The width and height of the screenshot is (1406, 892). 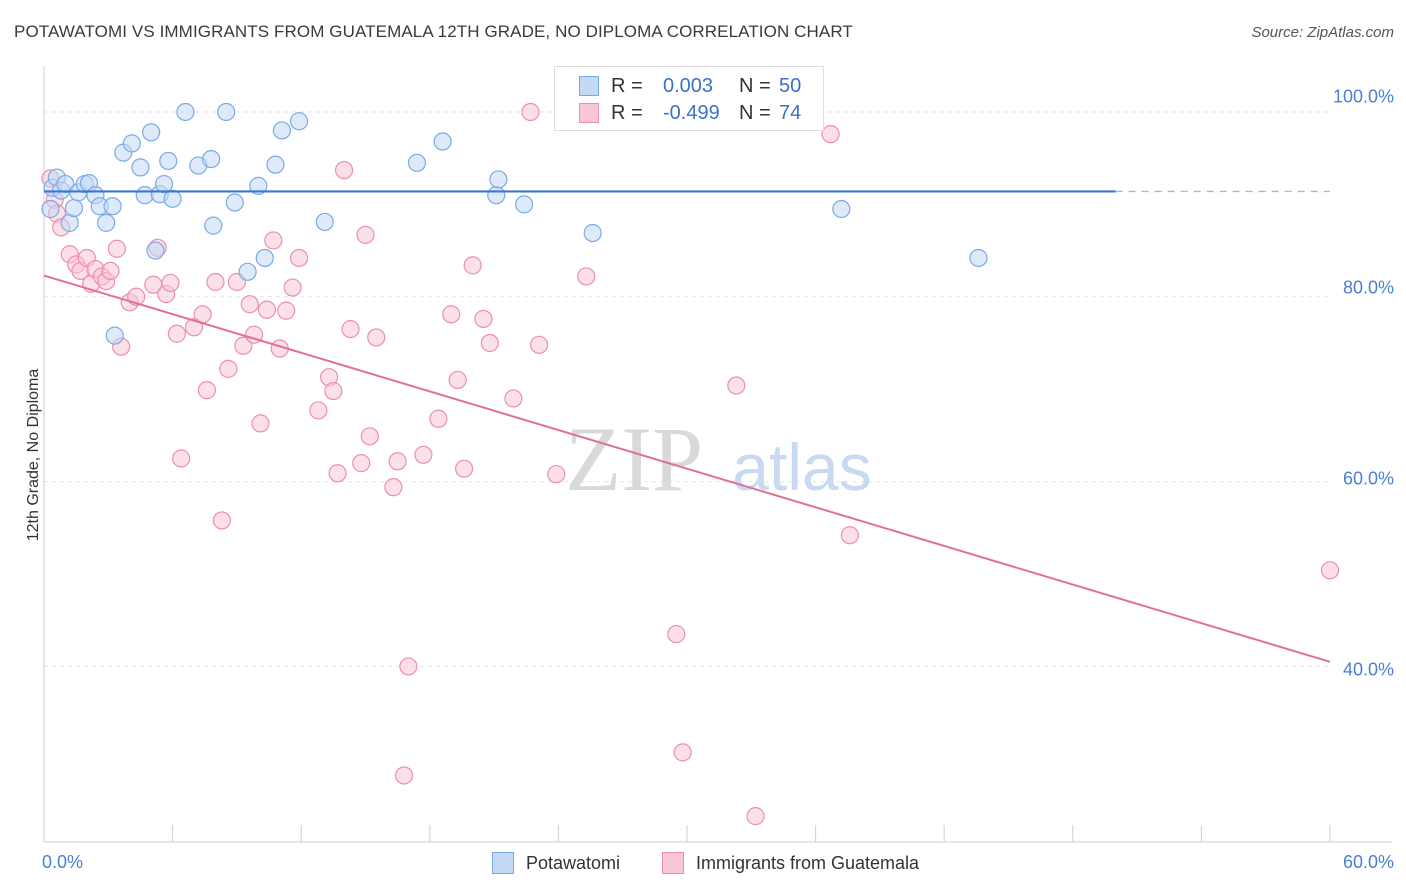 I want to click on legend-label-guatemala: Immigrants from Guatemala, so click(x=808, y=862).